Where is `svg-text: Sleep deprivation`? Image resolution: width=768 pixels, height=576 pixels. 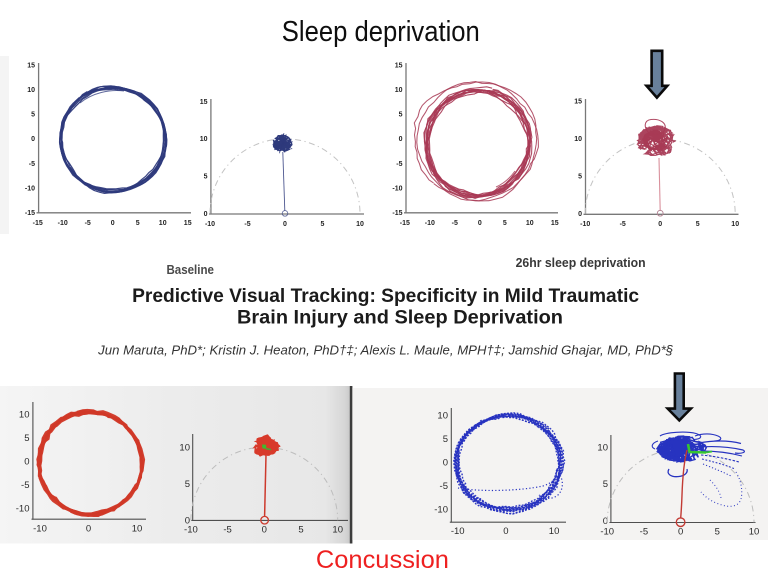 svg-text: Sleep deprivation is located at coordinates (381, 31).